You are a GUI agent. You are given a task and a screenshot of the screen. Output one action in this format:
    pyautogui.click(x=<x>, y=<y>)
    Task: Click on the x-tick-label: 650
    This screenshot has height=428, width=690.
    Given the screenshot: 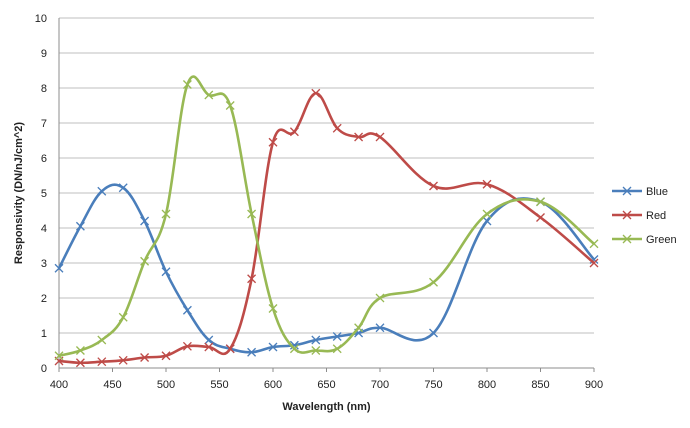 What is the action you would take?
    pyautogui.click(x=326, y=385)
    